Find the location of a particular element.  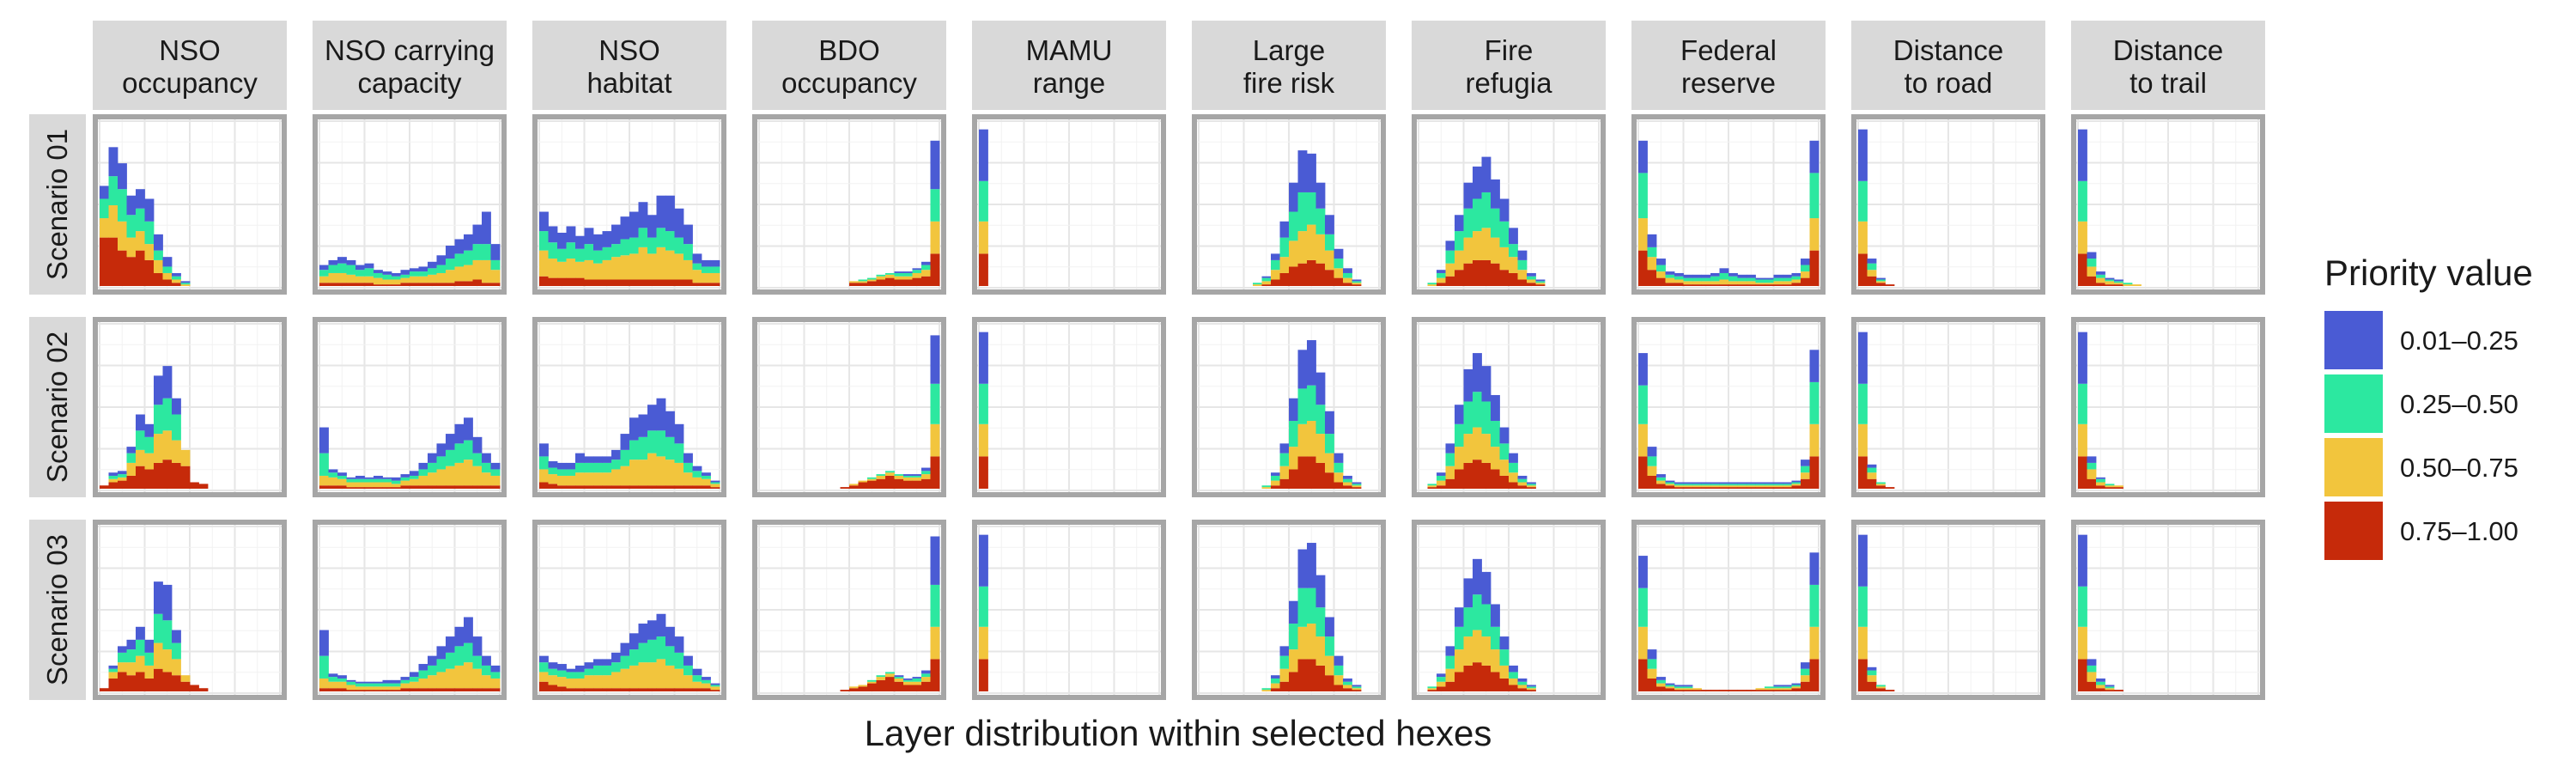

panel-border is located at coordinates (190, 204).